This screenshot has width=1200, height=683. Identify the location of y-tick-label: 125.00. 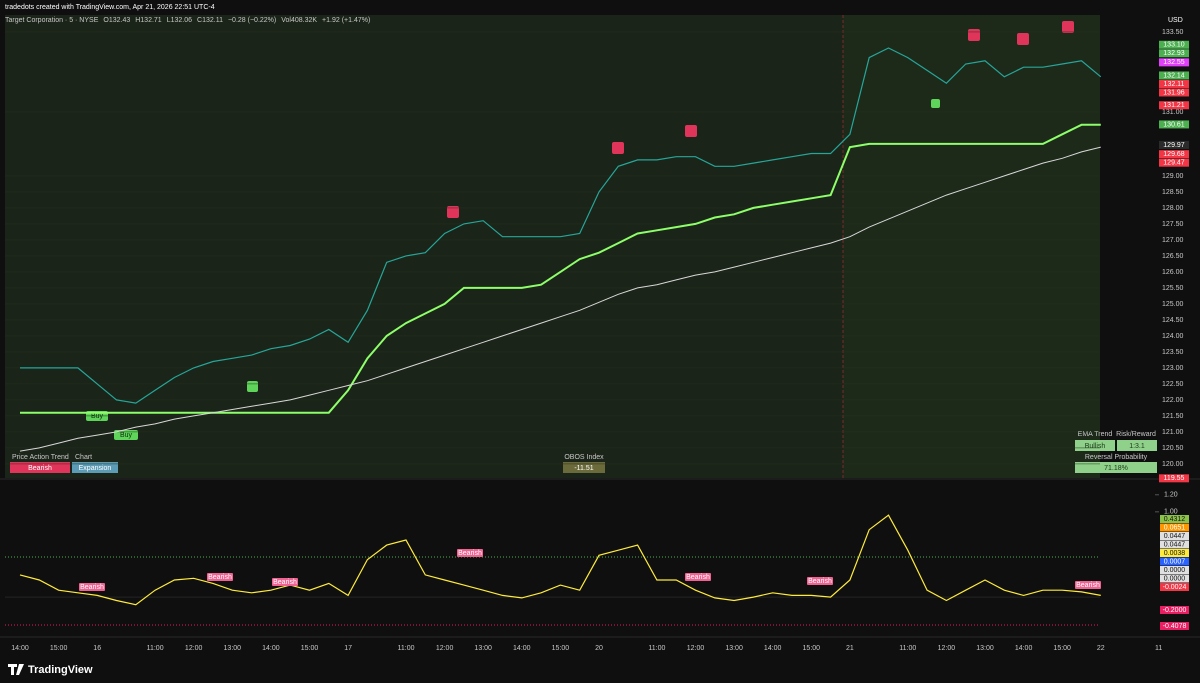
(1173, 304).